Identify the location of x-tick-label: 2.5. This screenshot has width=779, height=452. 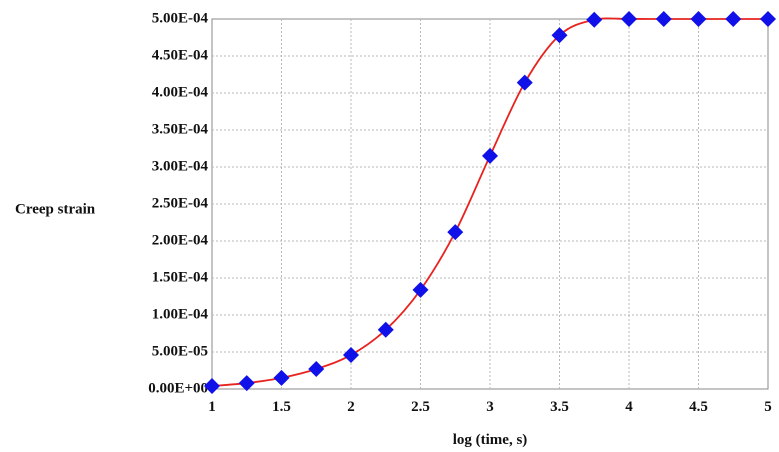
(420, 407).